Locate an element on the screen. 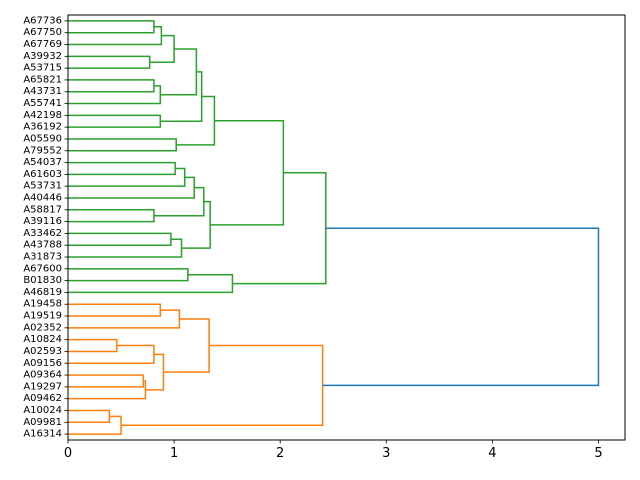 Image resolution: width=640 pixels, height=480 pixels. leaf-label: A10024 is located at coordinates (42, 410).